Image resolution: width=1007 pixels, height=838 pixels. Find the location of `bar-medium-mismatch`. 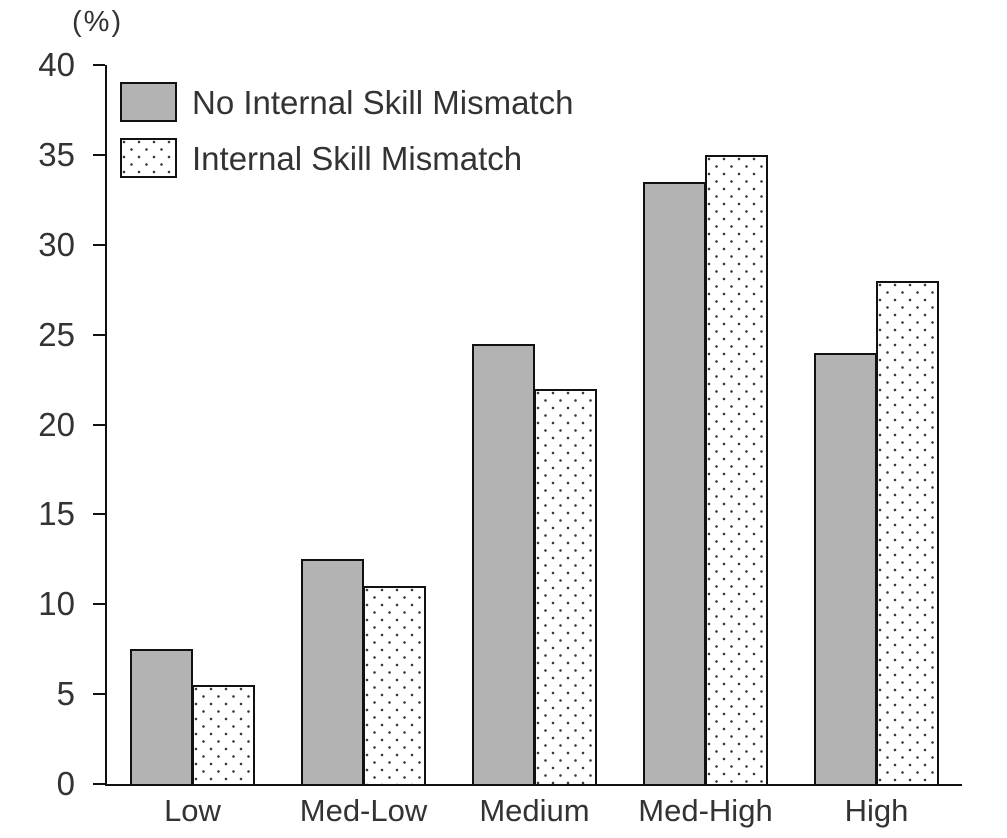

bar-medium-mismatch is located at coordinates (565, 586).